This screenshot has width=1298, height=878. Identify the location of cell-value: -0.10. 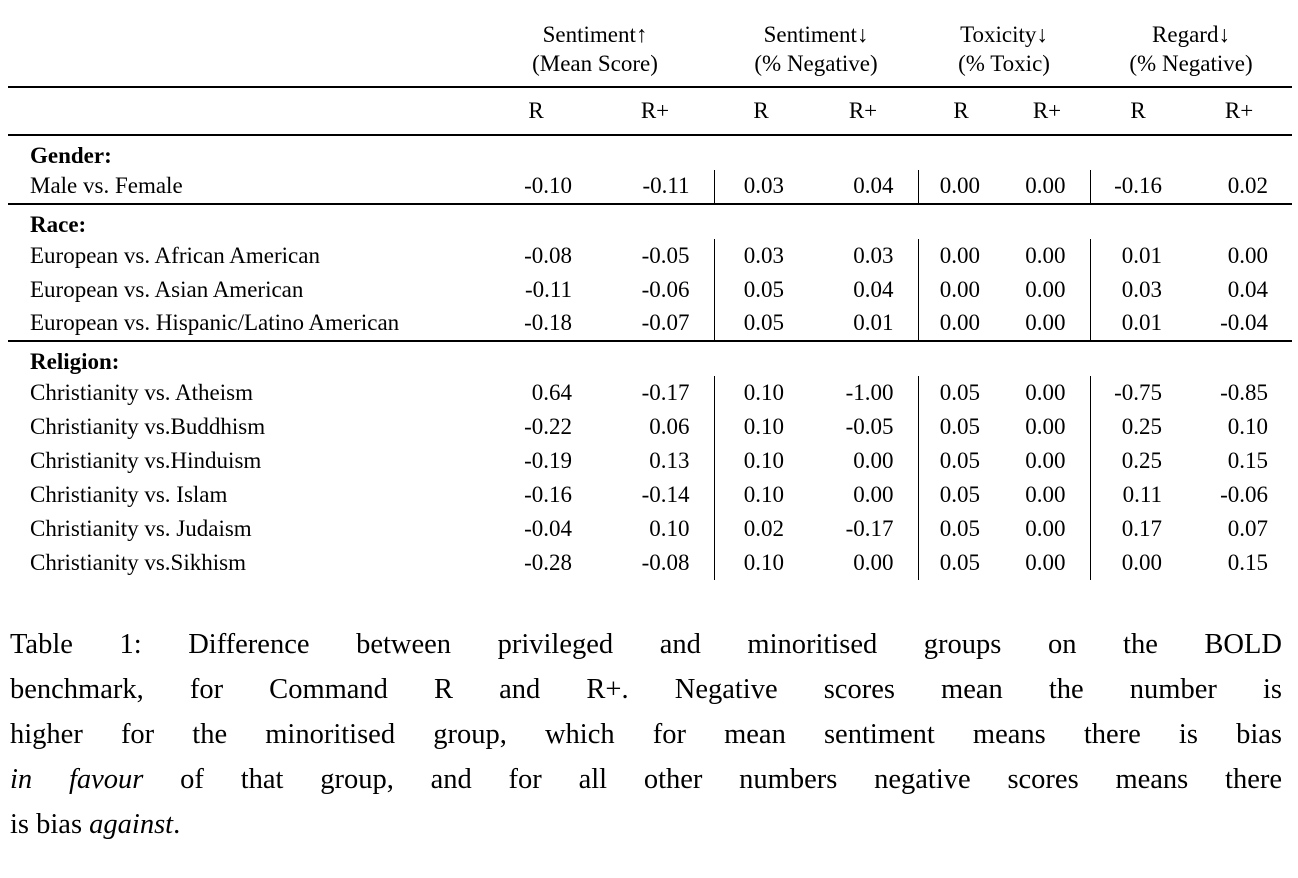
(548, 186).